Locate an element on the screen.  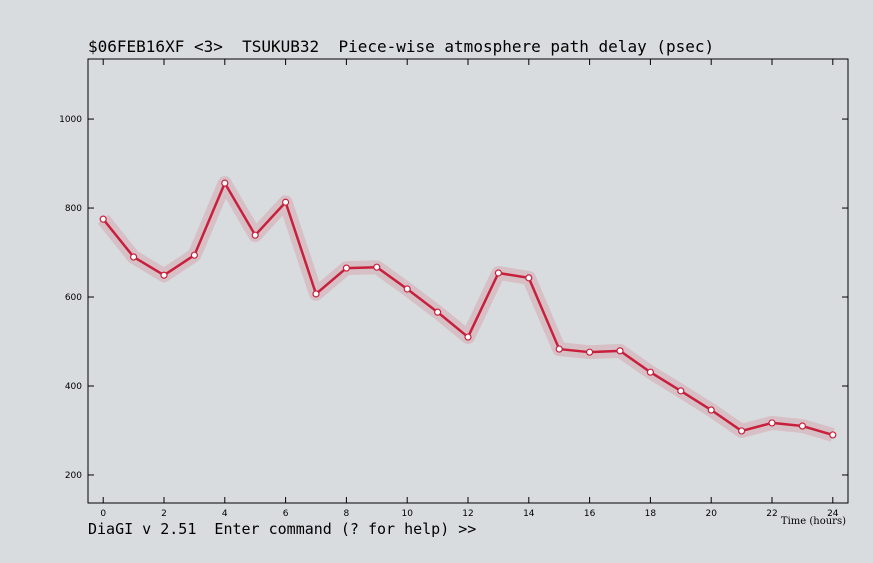
x-tick-label: 6 is located at coordinates (286, 514).